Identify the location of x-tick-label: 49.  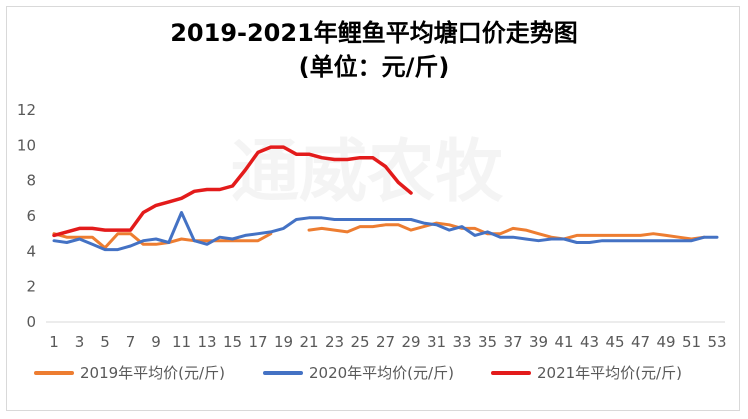
(665, 342).